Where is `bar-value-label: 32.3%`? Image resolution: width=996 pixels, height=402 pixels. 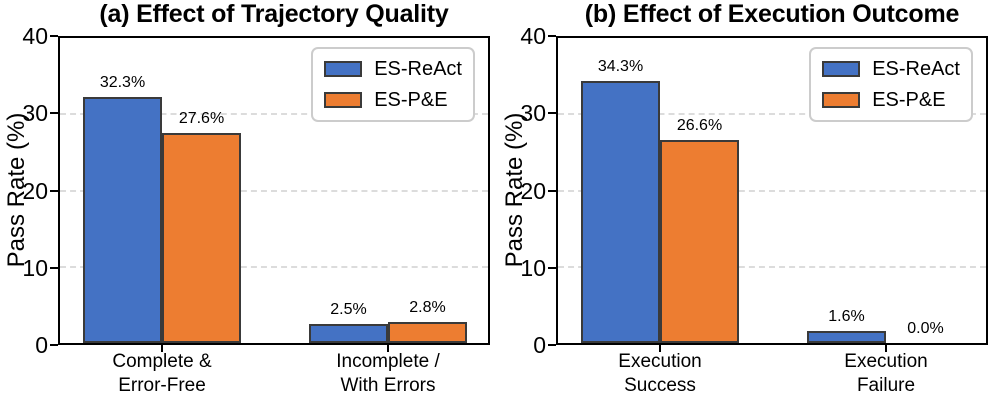
bar-value-label: 32.3% is located at coordinates (122, 82).